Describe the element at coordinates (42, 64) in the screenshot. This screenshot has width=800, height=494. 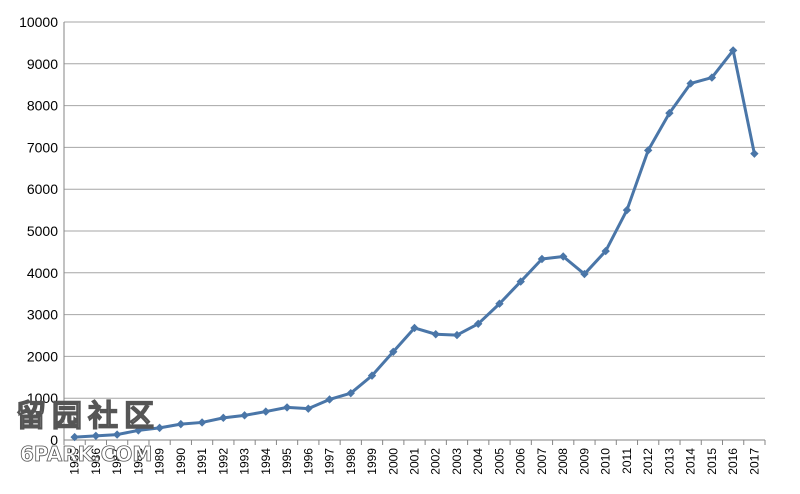
I see `y-tick-label: 9000` at that location.